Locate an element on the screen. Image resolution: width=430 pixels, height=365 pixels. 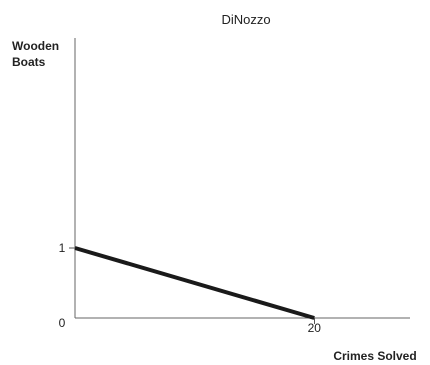
origin-label: 0 is located at coordinates (62, 323).